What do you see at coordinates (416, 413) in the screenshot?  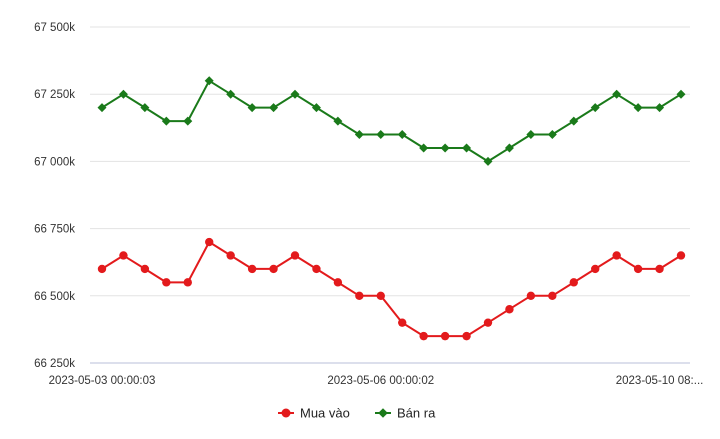 I see `legend-label: Bán ra` at bounding box center [416, 413].